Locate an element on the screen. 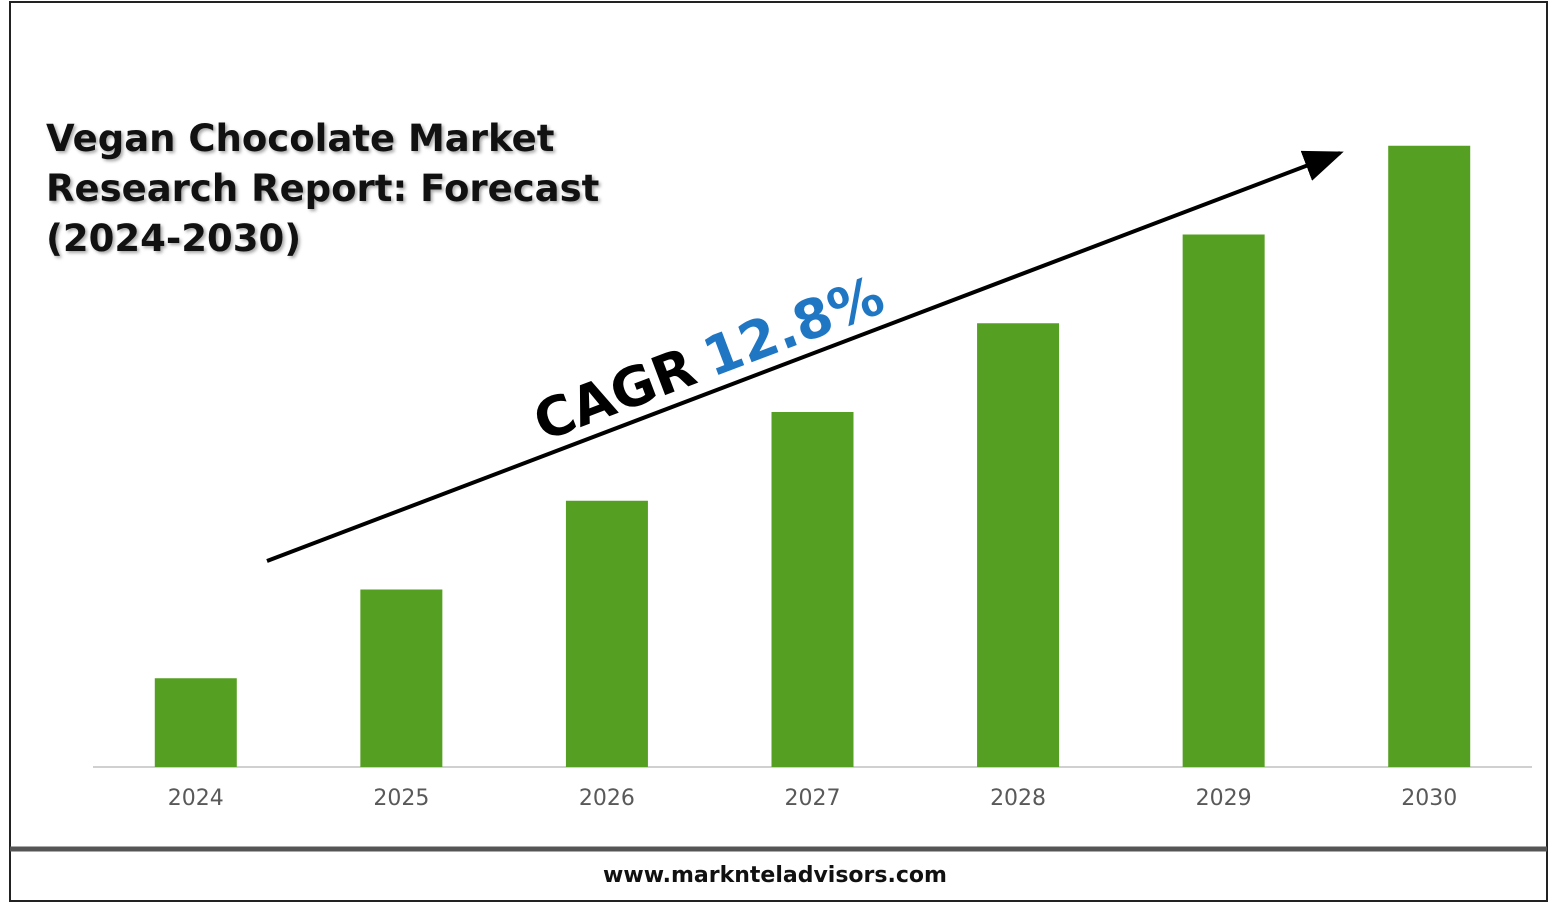 This screenshot has width=1557, height=906. x-tick-label: 2027 is located at coordinates (813, 798).